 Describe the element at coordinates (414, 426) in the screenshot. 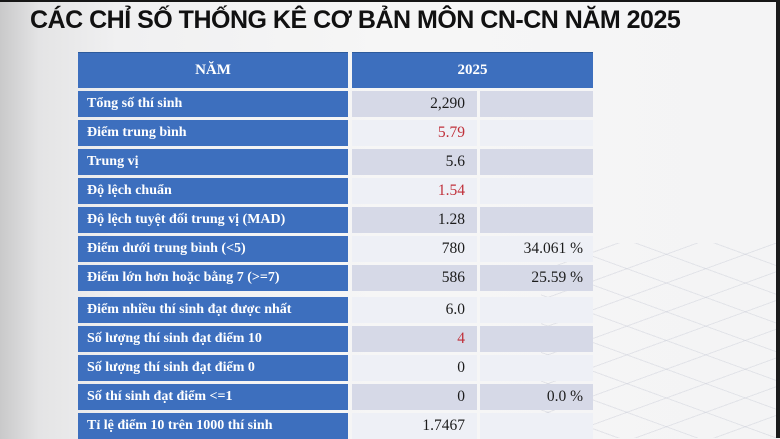

I see `row-value: 1.7467` at that location.